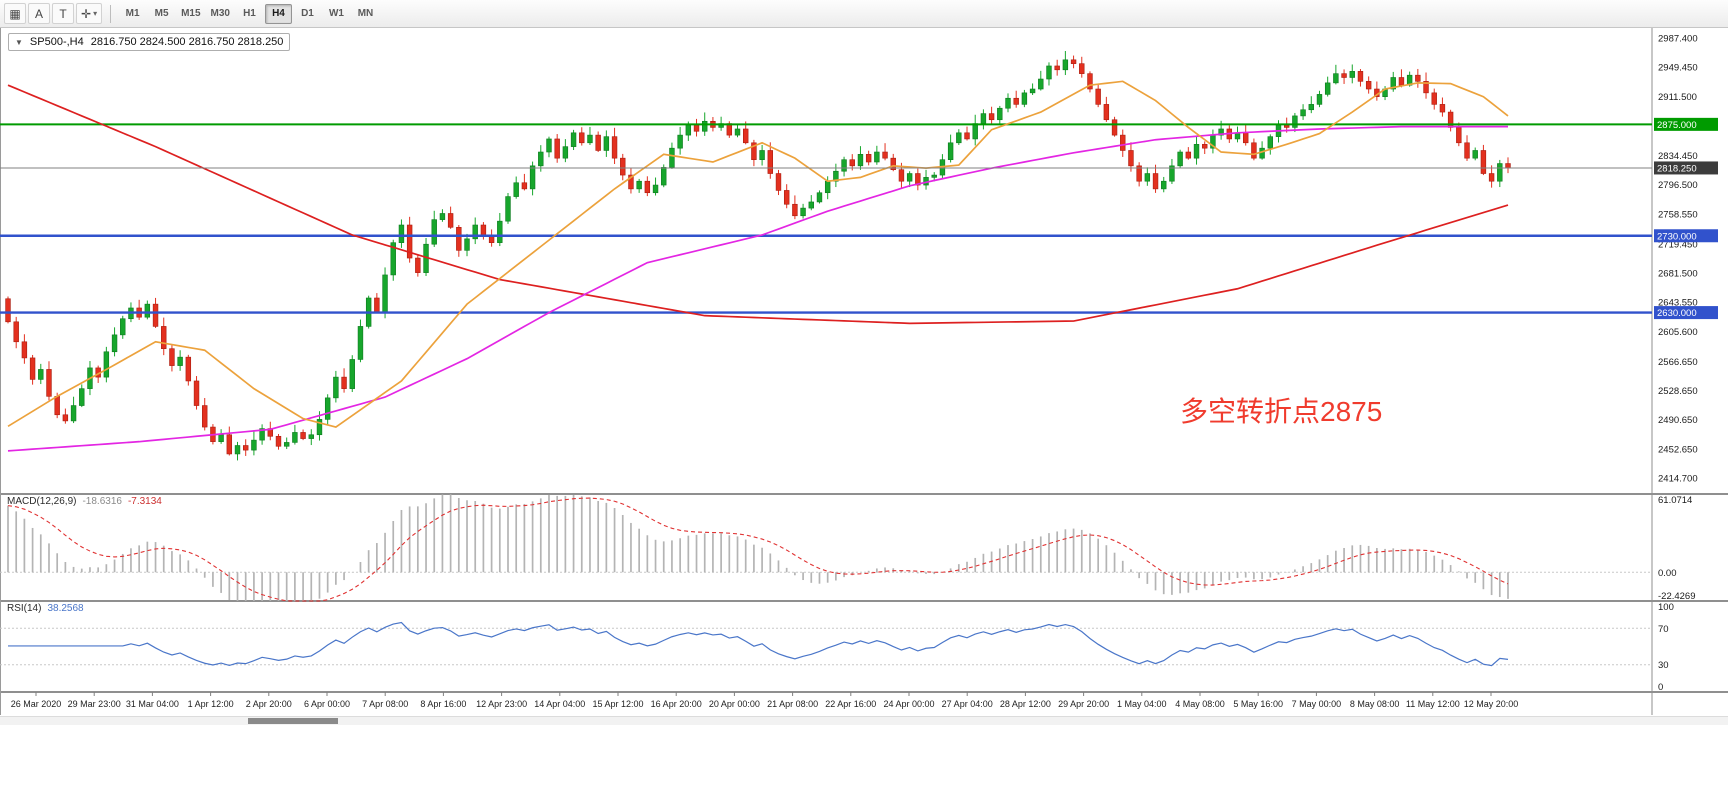 The width and height of the screenshot is (1728, 796). Describe the element at coordinates (152, 704) in the screenshot. I see `svg-text: 31 Mar 04:00` at that location.